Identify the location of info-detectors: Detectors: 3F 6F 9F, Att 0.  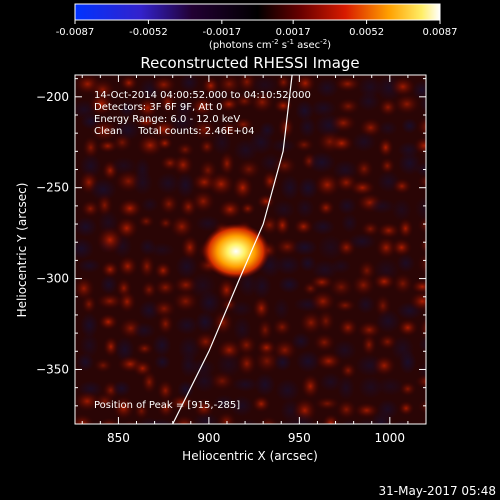
(158, 107).